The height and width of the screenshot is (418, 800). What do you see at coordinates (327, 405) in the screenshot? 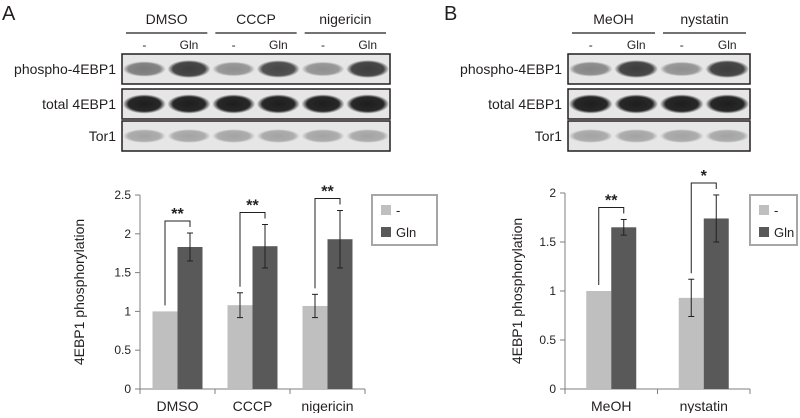
I see `x-tick-label: nigericin` at bounding box center [327, 405].